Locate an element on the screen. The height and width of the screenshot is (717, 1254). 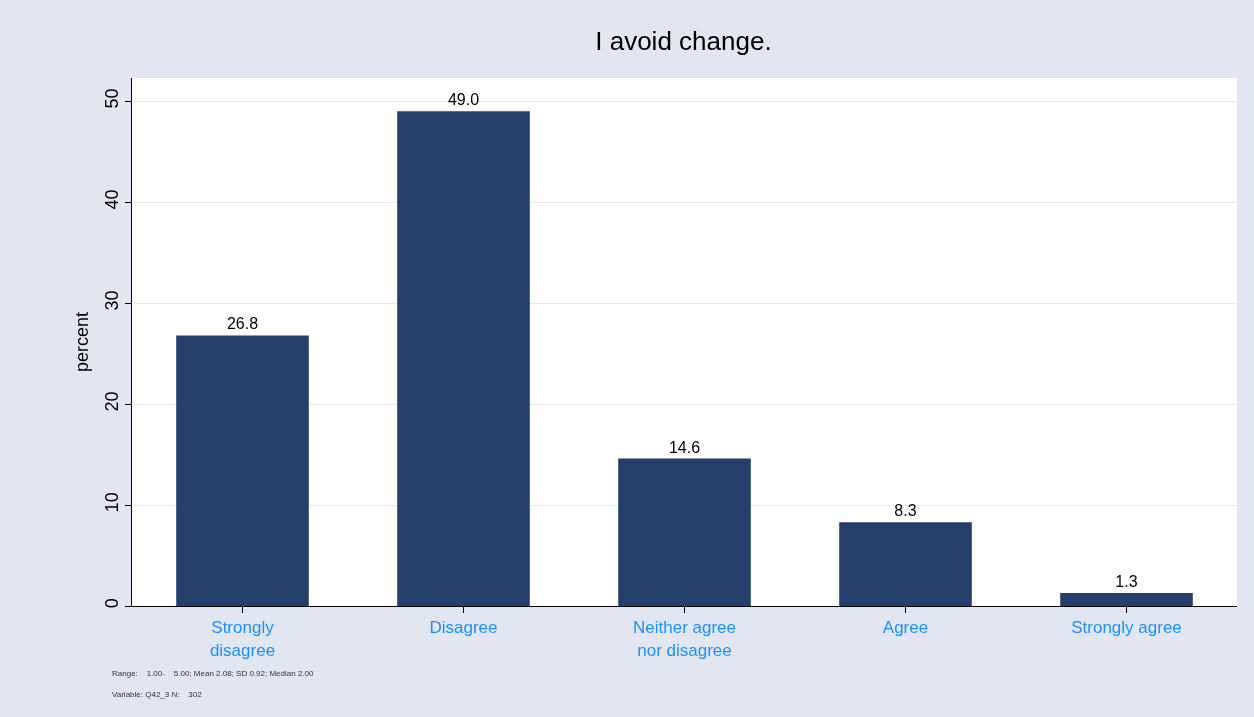
data-label: 26.8 is located at coordinates (242, 324).